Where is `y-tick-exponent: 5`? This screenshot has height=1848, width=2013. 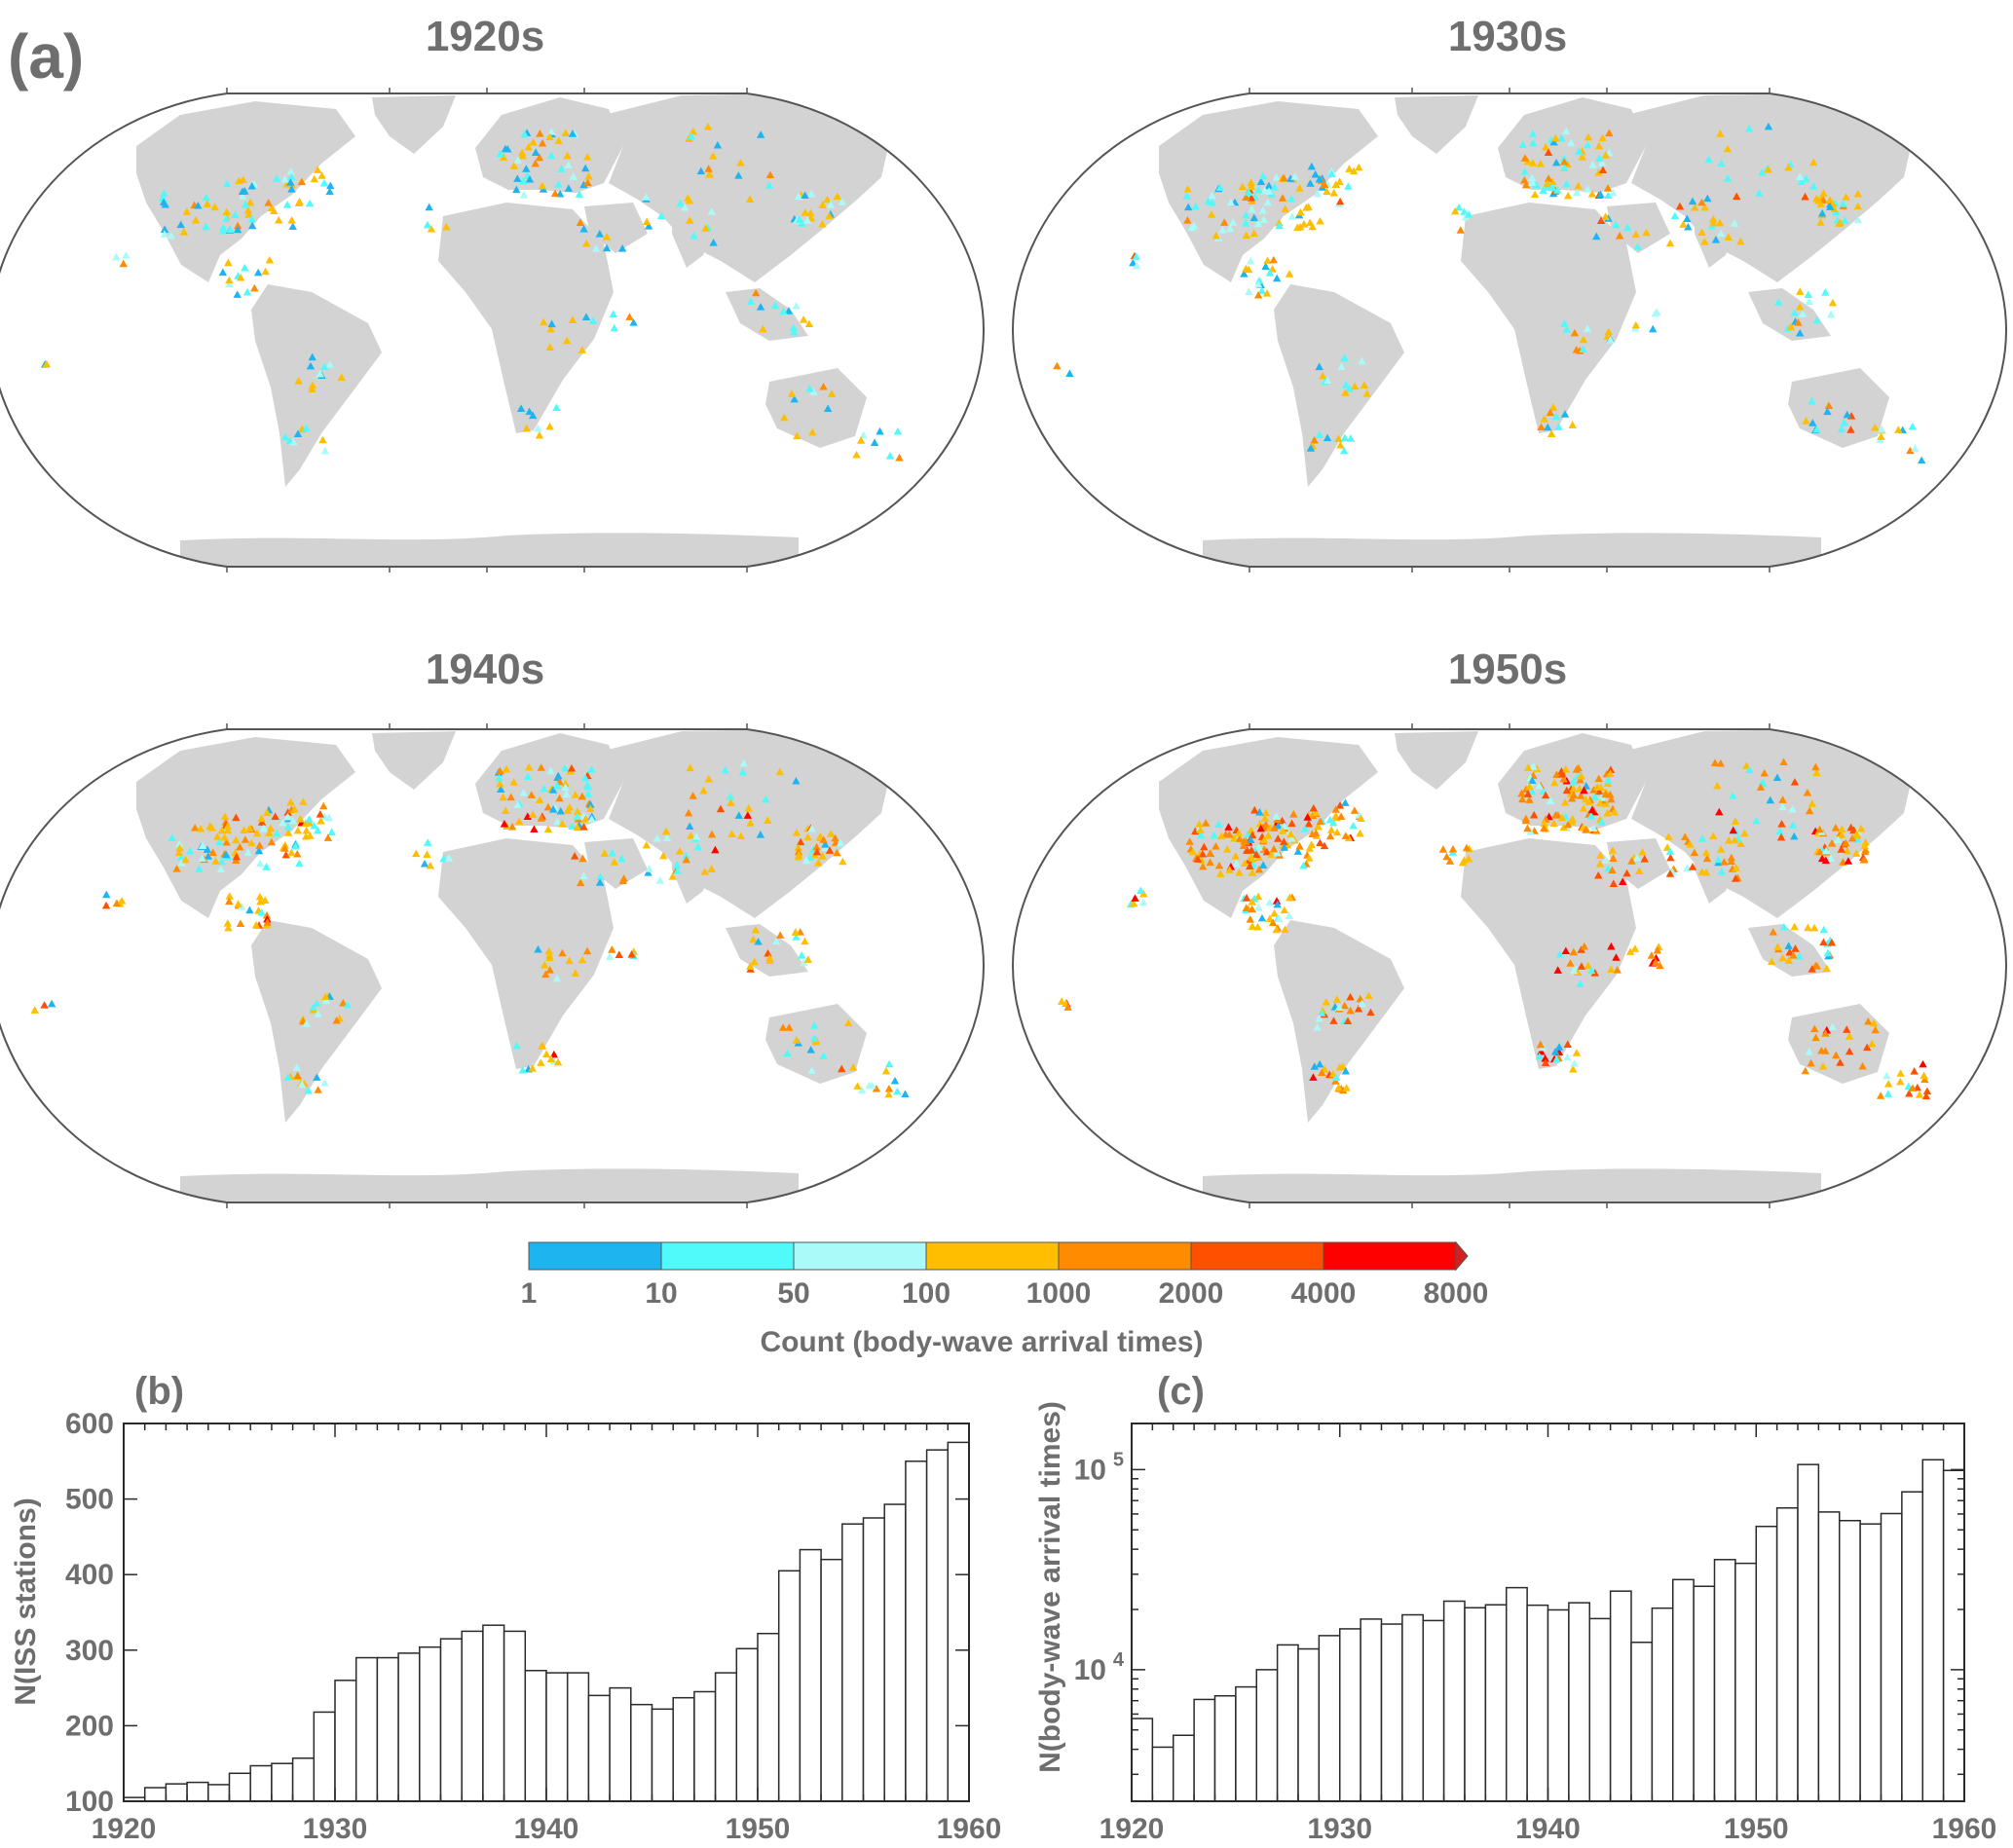 y-tick-exponent: 5 is located at coordinates (1118, 1459).